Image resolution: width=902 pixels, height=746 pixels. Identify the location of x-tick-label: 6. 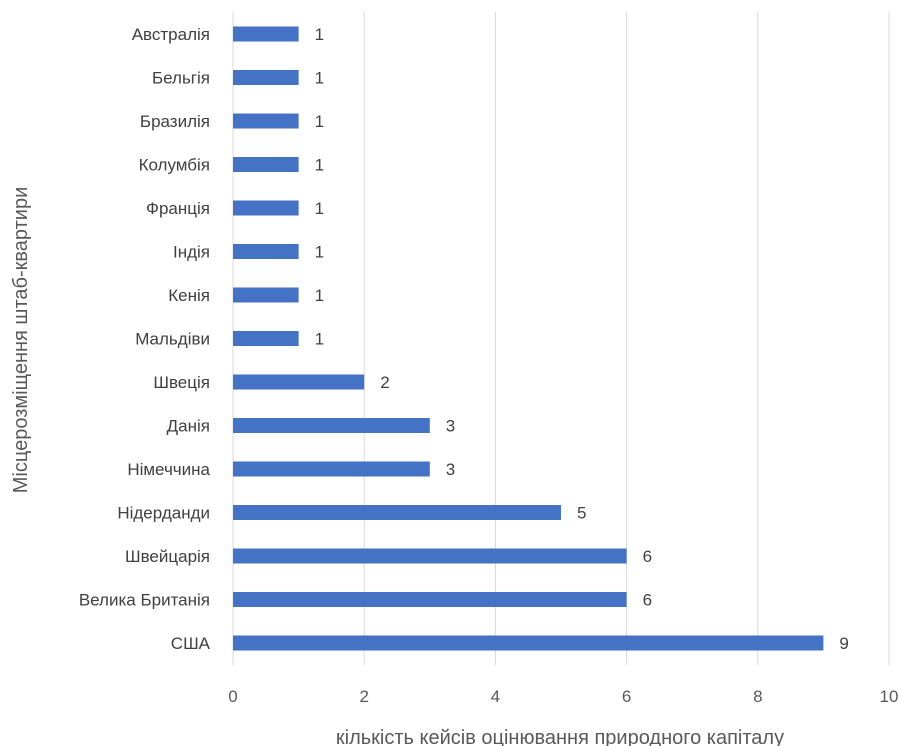
(626, 696).